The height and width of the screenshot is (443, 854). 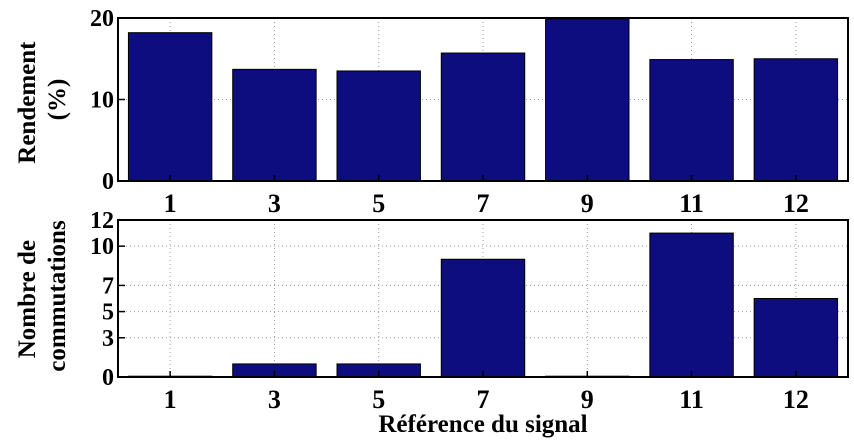 I want to click on bottom-y-tick-label: 0, so click(x=108, y=378).